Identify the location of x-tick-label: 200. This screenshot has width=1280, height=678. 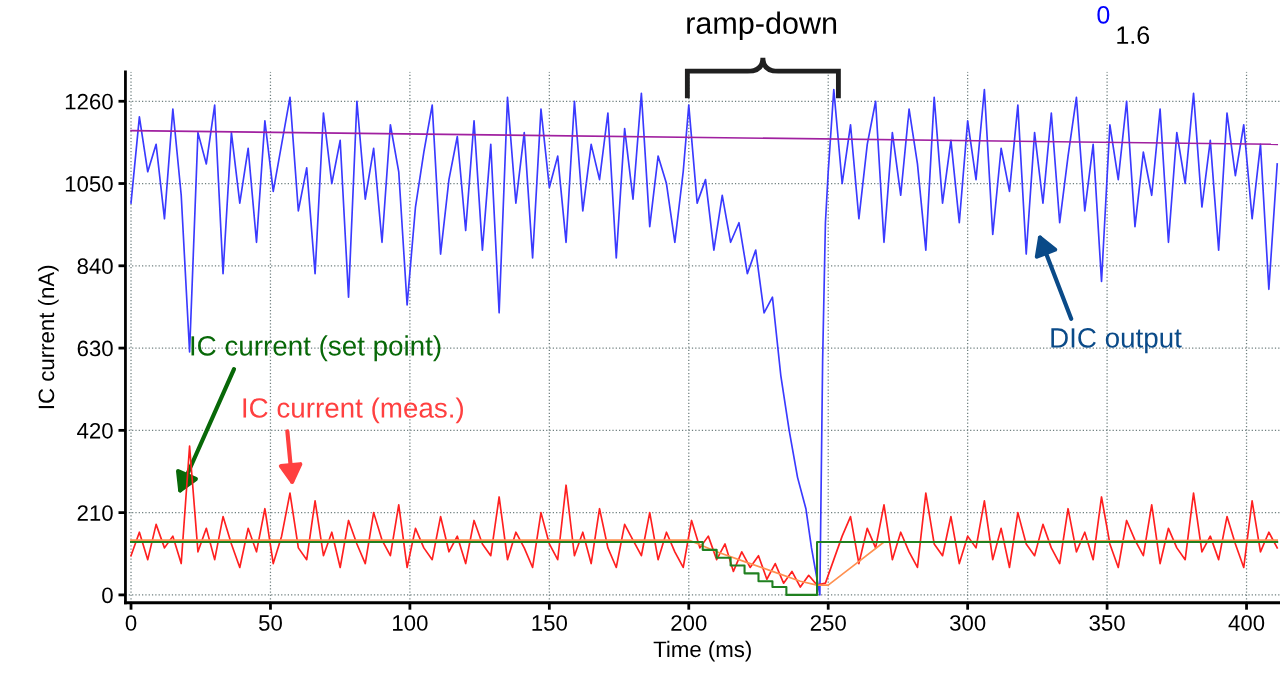
(689, 623).